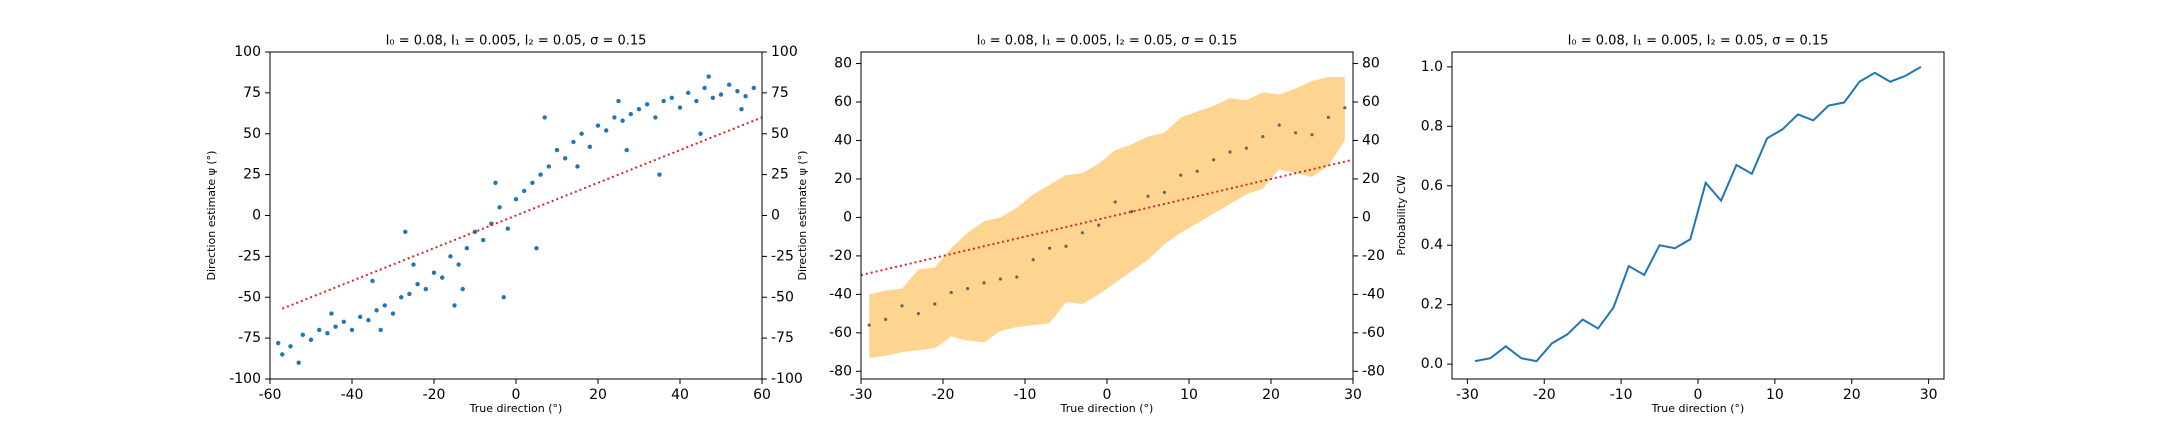  What do you see at coordinates (352, 395) in the screenshot?
I see `x-tick-label: -40` at bounding box center [352, 395].